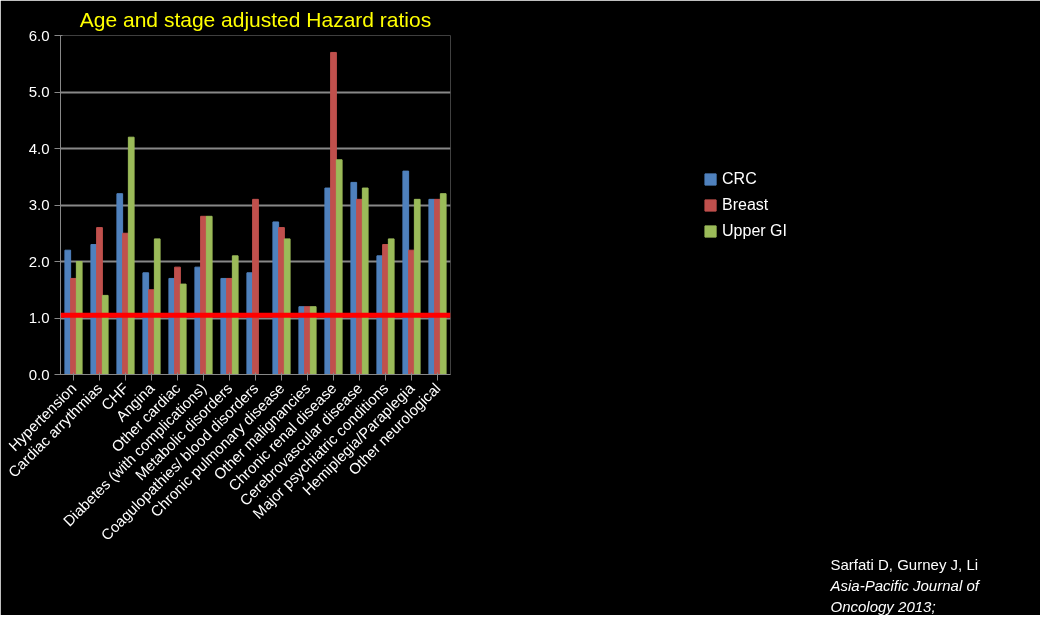  I want to click on y-tick-label: 2.0, so click(39, 261).